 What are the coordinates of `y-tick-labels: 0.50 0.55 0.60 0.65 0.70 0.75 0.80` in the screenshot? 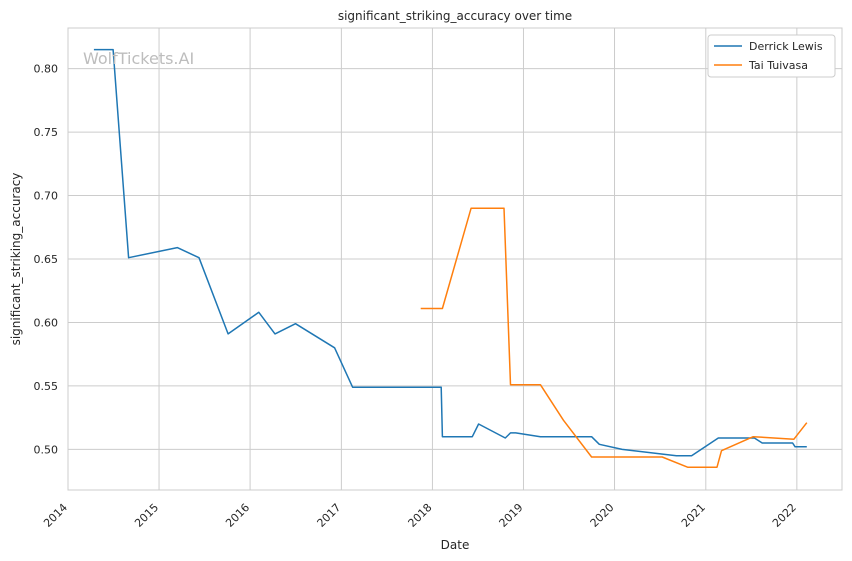 It's located at (46, 260).